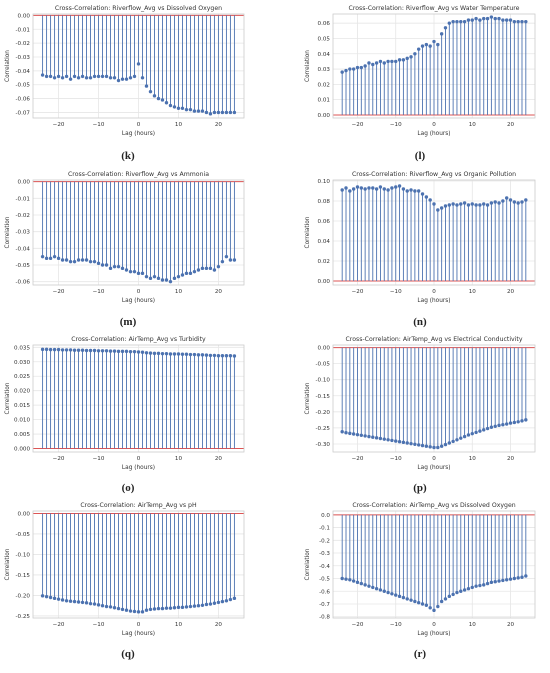  What do you see at coordinates (324, 222) in the screenshot?
I see `y-tick-label: 0.06` at bounding box center [324, 222].